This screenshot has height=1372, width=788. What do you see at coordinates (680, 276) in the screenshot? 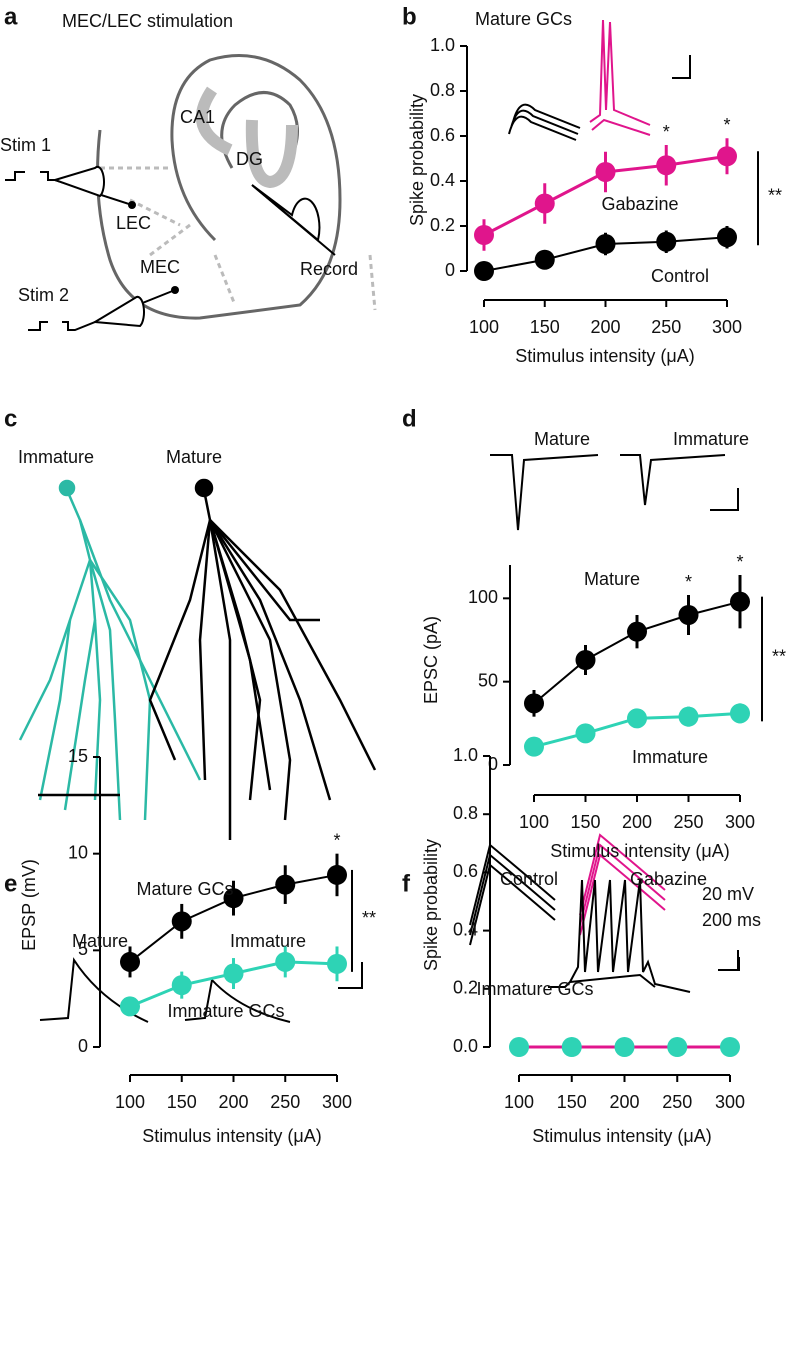
I see `series-name: Control` at bounding box center [680, 276].